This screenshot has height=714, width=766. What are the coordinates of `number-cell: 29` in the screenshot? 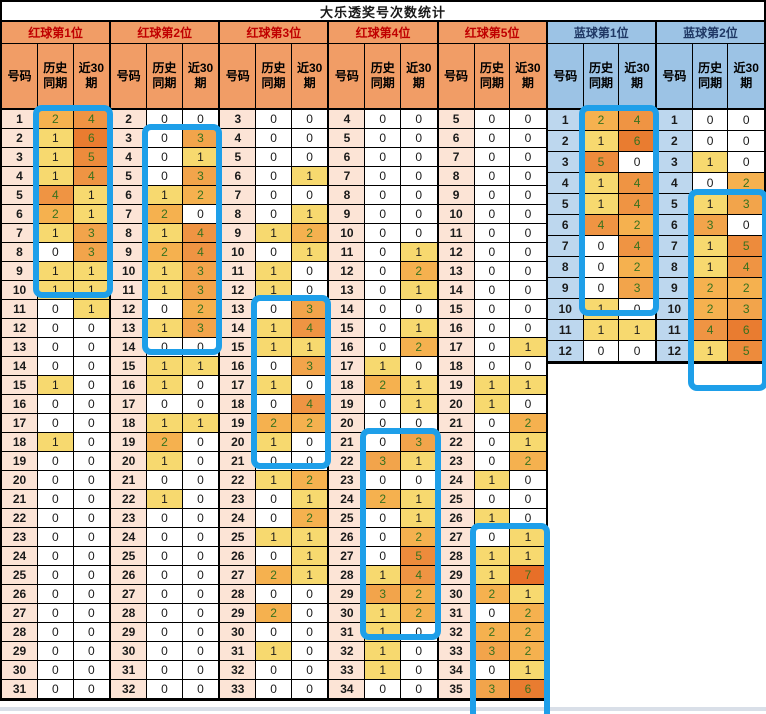 It's located at (456, 575).